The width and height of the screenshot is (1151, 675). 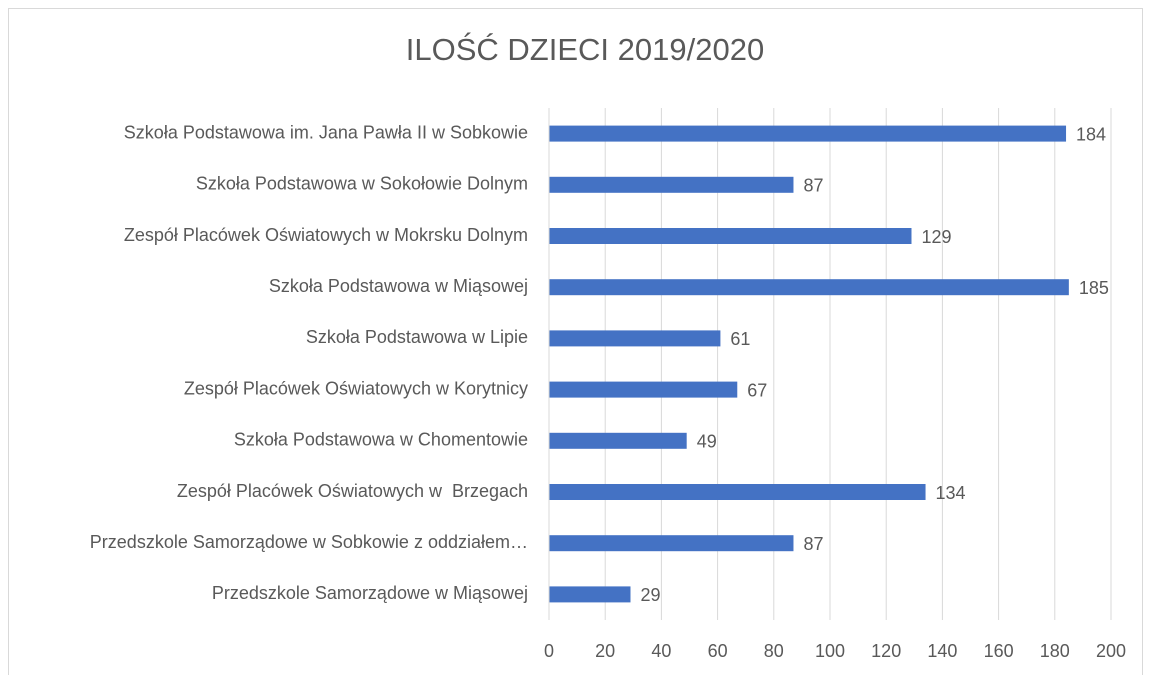 What do you see at coordinates (417, 337) in the screenshot?
I see `y-tick-label: Szkoła Podstawowa w Lipie` at bounding box center [417, 337].